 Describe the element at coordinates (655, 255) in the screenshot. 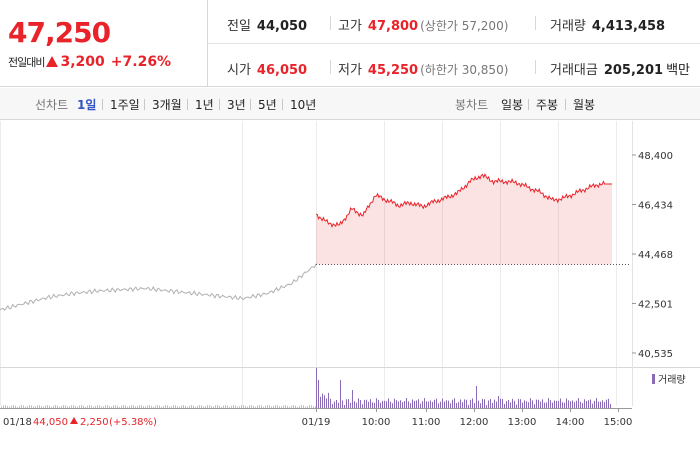

I see `y-tick-label: 44,468` at that location.